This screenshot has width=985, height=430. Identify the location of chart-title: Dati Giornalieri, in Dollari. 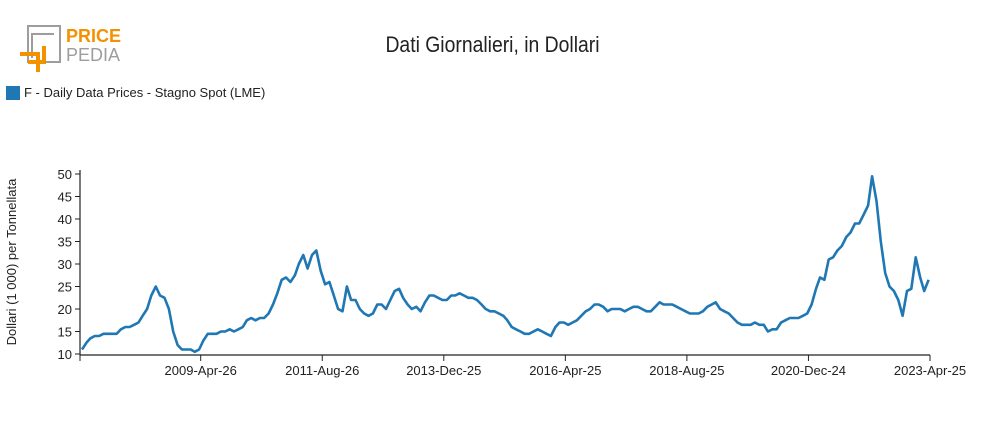
(492, 44).